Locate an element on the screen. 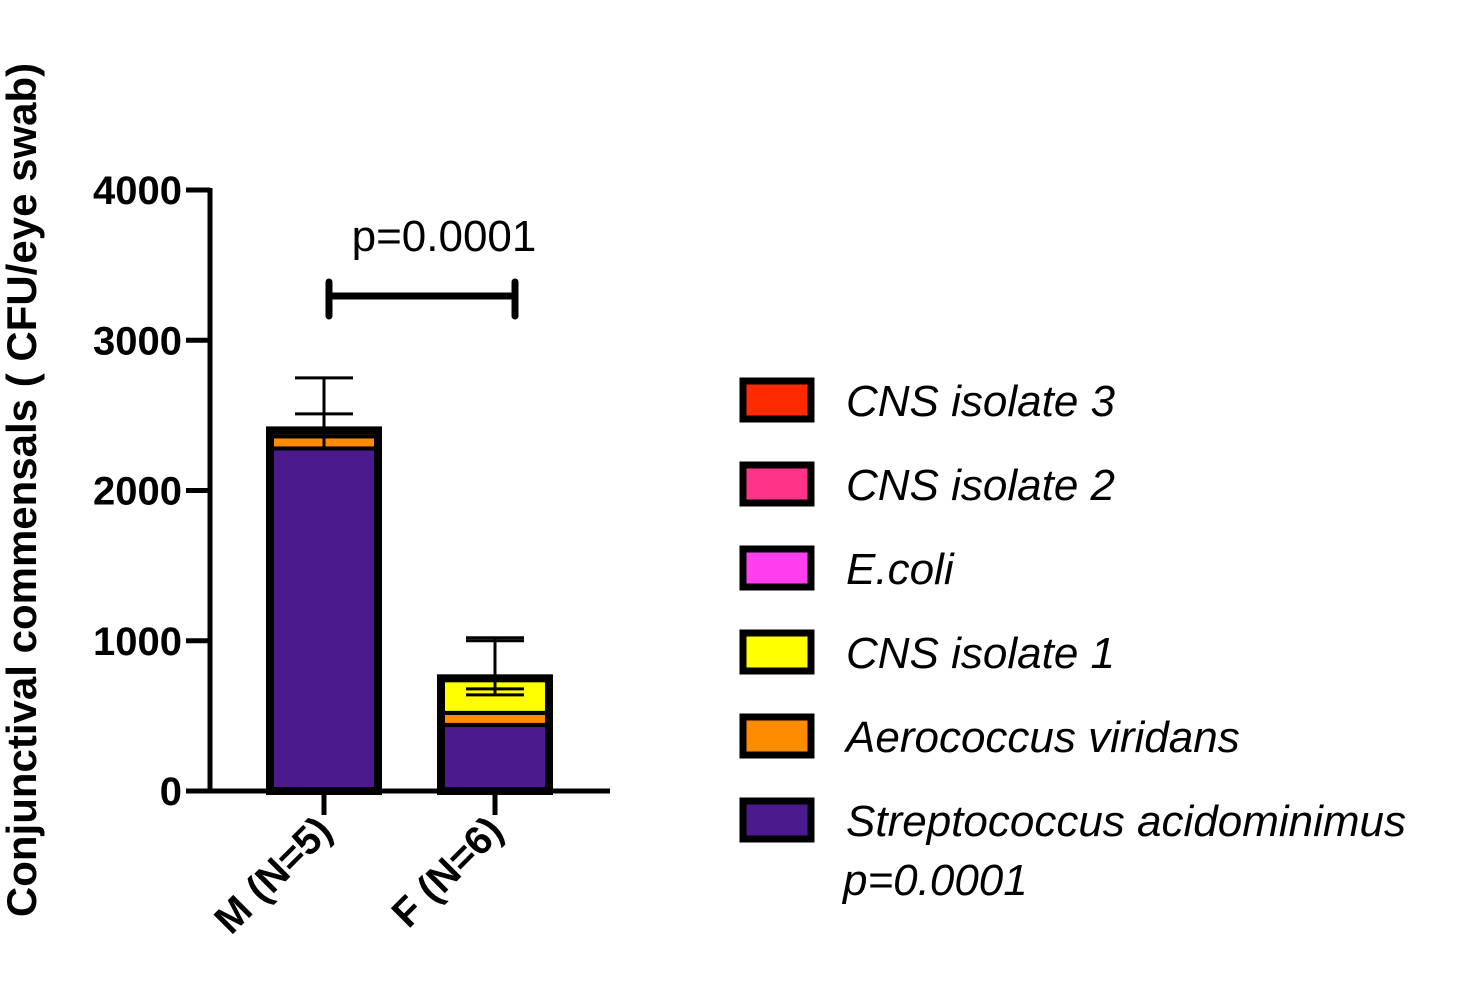 The width and height of the screenshot is (1459, 981). legend-label: Streptococcus acidominimus is located at coordinates (1126, 821).